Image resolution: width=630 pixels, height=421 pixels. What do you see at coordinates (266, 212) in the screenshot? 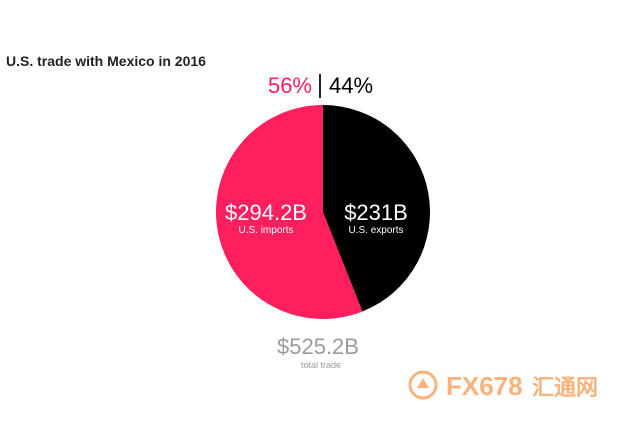
I see `imports-value-label: $294.2B` at bounding box center [266, 212].